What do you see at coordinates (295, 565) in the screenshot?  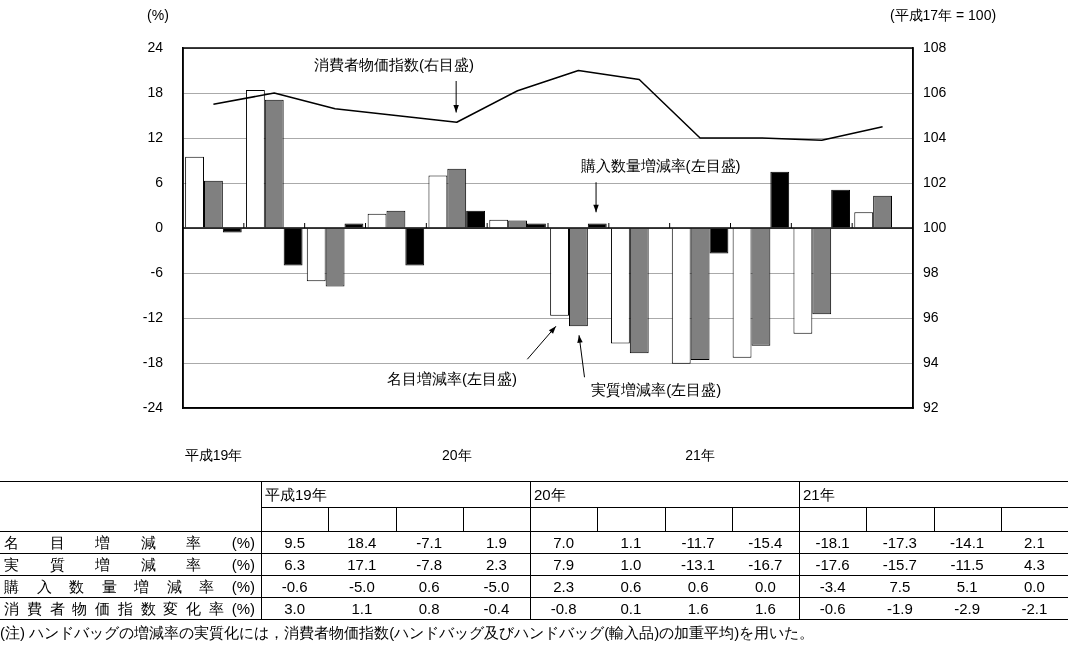 I see `data-label: 6.3` at bounding box center [295, 565].